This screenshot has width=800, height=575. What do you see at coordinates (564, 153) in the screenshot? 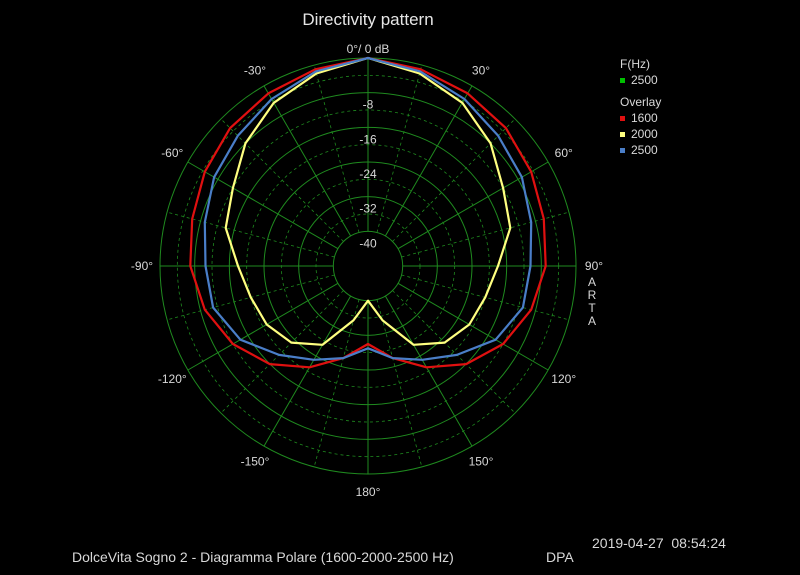
I see `angle-tick-label: 60°` at bounding box center [564, 153].